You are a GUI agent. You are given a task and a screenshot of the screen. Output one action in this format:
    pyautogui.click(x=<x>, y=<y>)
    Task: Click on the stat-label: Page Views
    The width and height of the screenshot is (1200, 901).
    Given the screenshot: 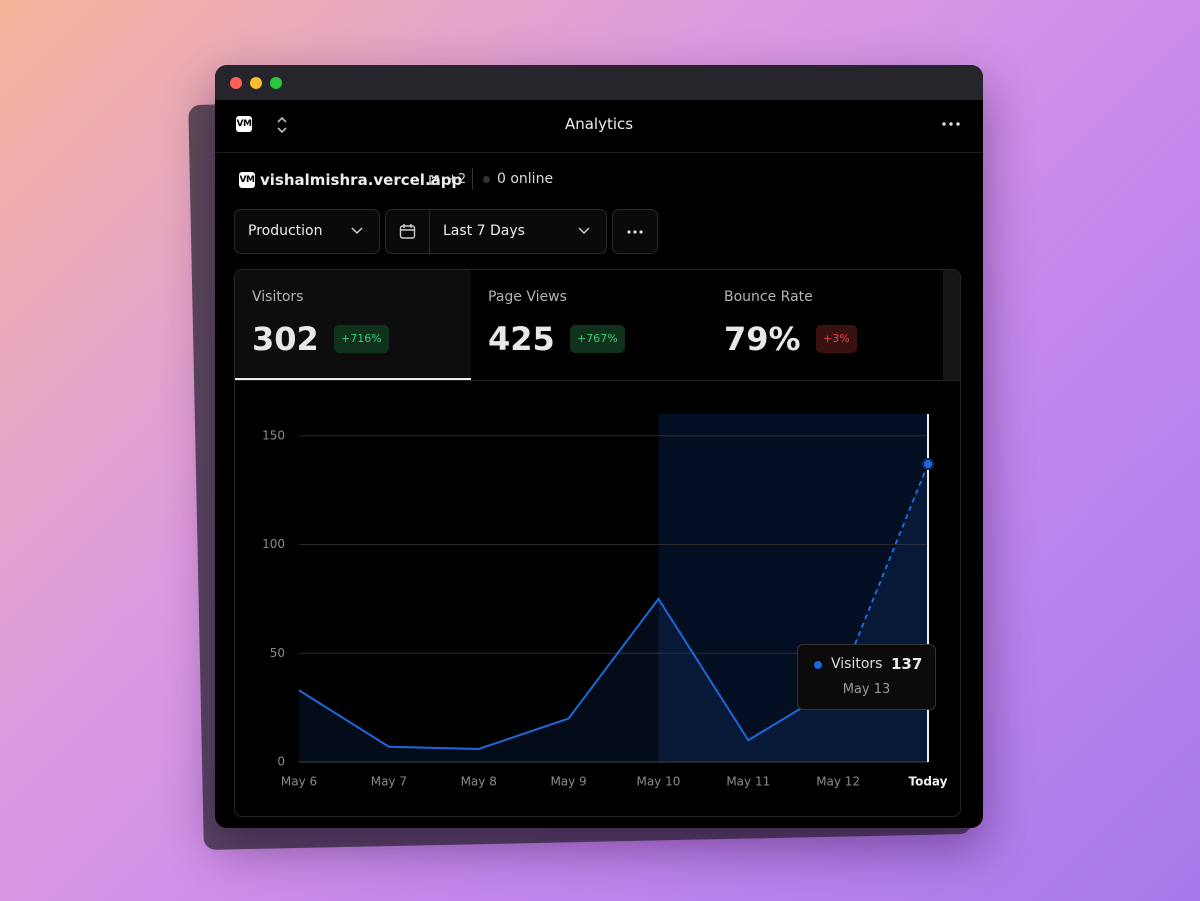 What is the action you would take?
    pyautogui.click(x=527, y=297)
    